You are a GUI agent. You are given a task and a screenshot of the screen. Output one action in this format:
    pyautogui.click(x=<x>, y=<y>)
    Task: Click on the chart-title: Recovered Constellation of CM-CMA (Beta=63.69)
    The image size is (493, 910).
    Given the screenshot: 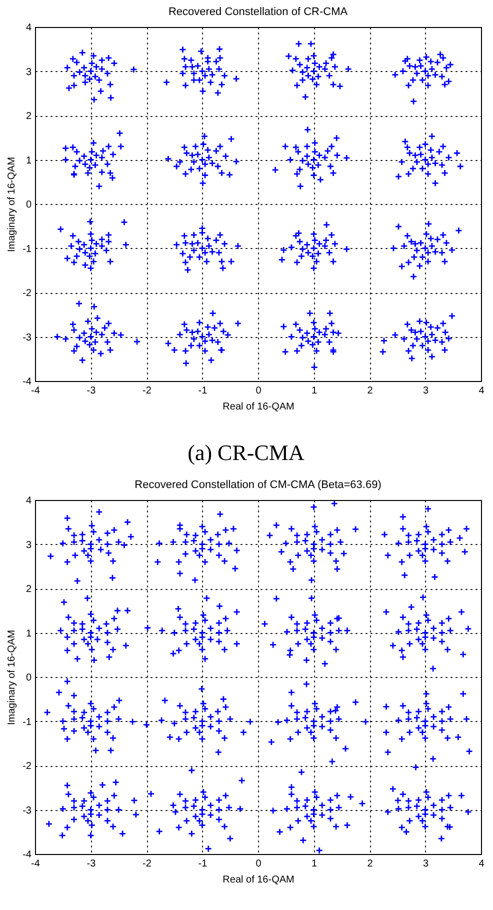 What is the action you would take?
    pyautogui.click(x=258, y=485)
    